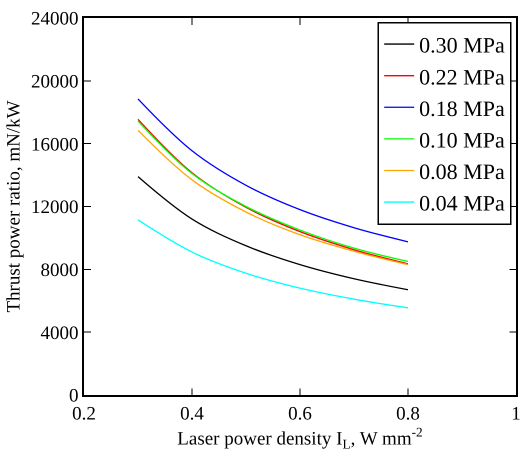  Describe the element at coordinates (300, 438) in the screenshot. I see `x-axis-title: Laser power density I$_{L}$, W mm$^{-2}$` at that location.